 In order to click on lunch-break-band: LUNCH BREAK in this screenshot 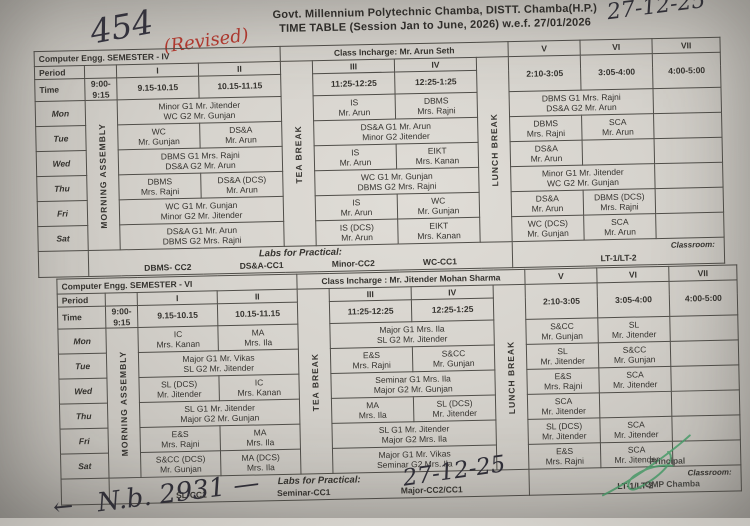, I will do `click(511, 377)`.